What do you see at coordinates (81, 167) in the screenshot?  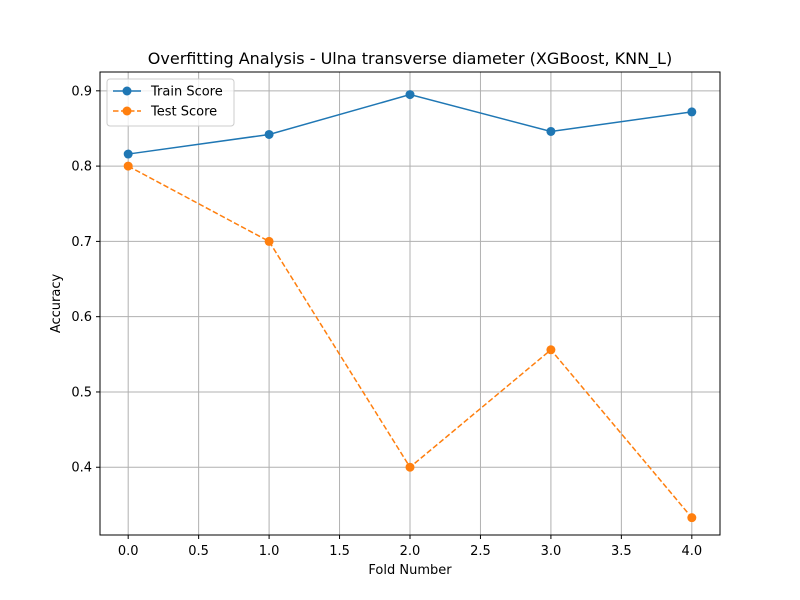 I see `y-tick-label: 0.8` at bounding box center [81, 167].